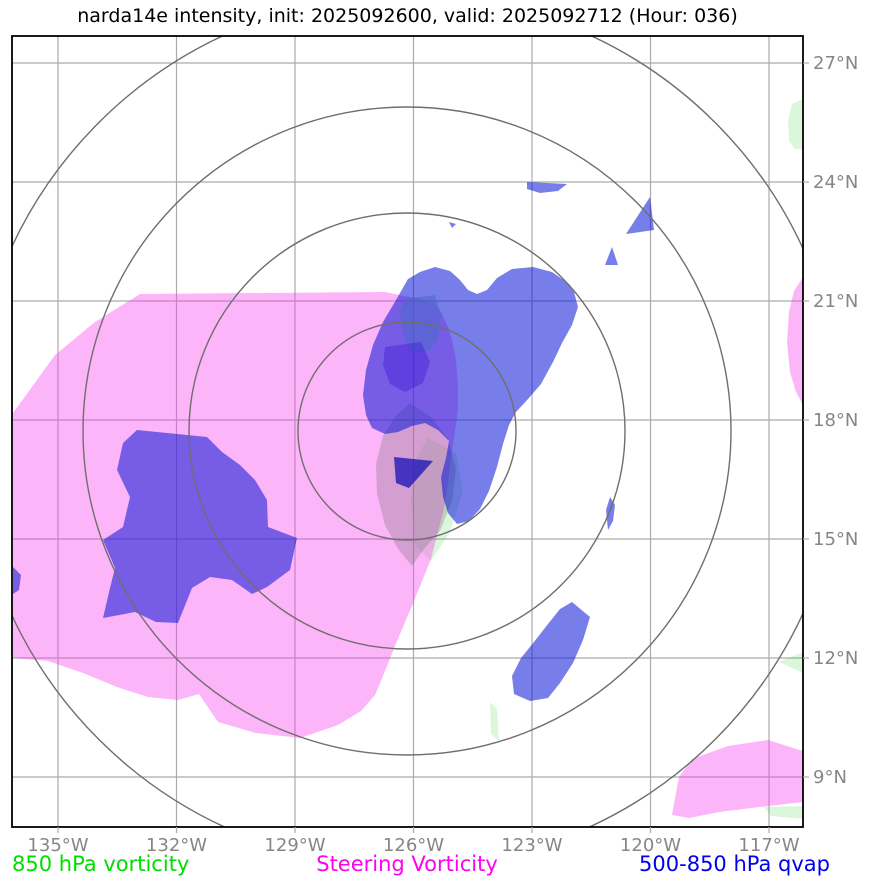 The height and width of the screenshot is (891, 873). I want to click on y-tick-label: 18°N, so click(835, 420).